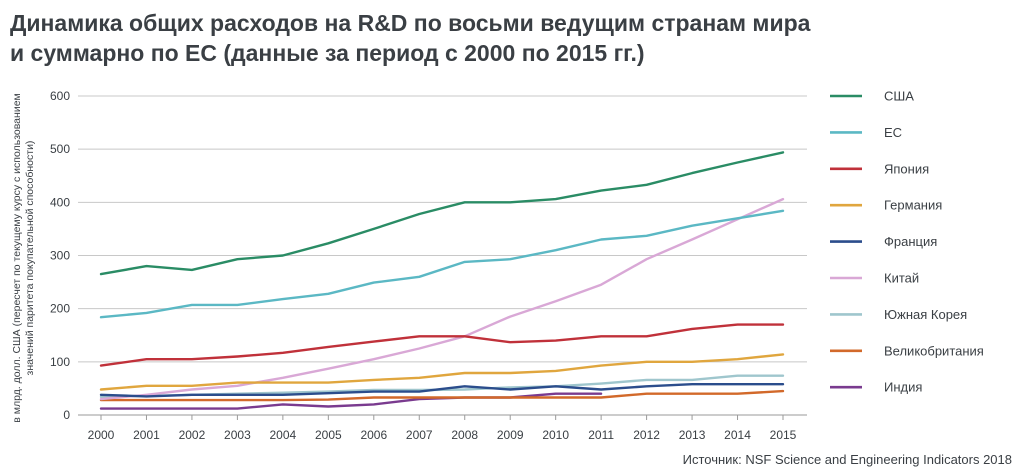 The height and width of the screenshot is (474, 1024). What do you see at coordinates (419, 435) in the screenshot?
I see `x-tick-label: 2007` at bounding box center [419, 435].